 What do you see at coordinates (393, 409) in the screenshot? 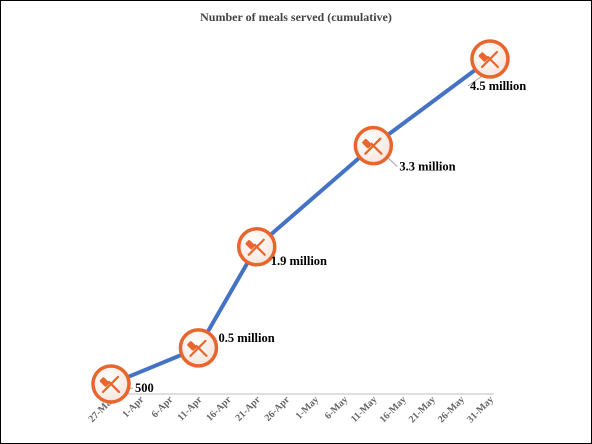
I see `x-tick-label: 16-May` at bounding box center [393, 409].